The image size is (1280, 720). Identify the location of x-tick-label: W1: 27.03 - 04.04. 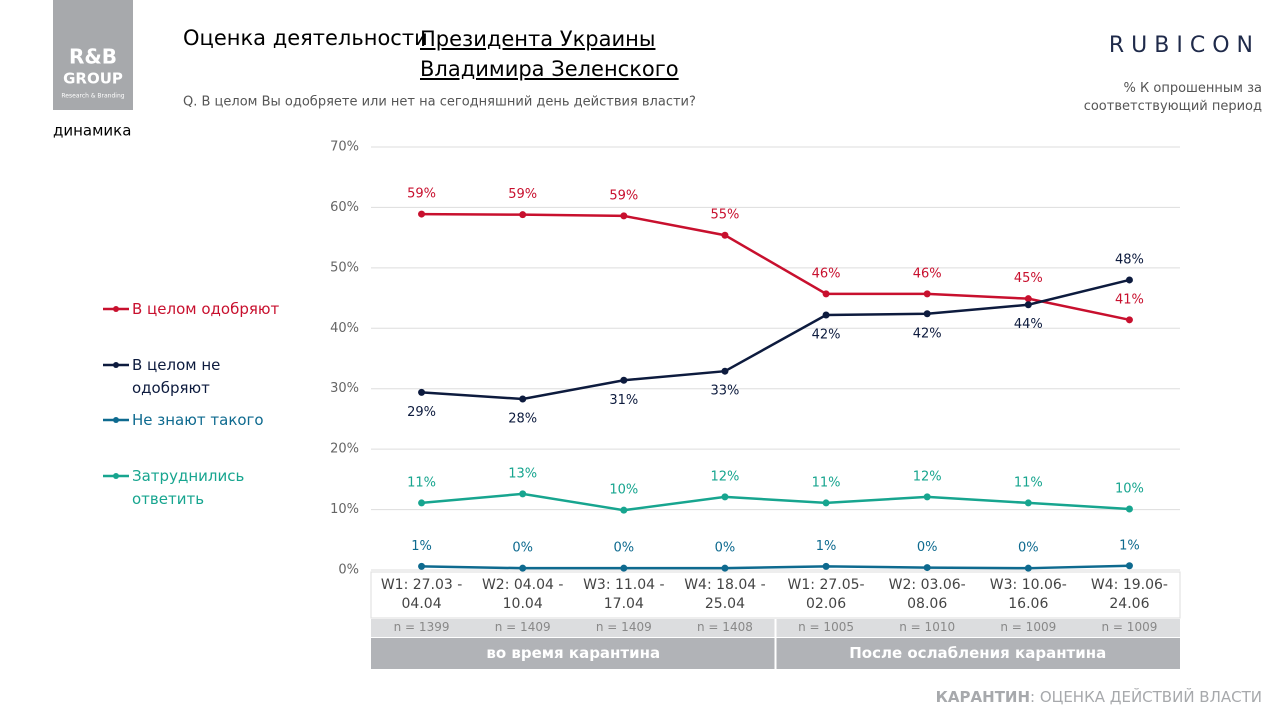
(421, 594).